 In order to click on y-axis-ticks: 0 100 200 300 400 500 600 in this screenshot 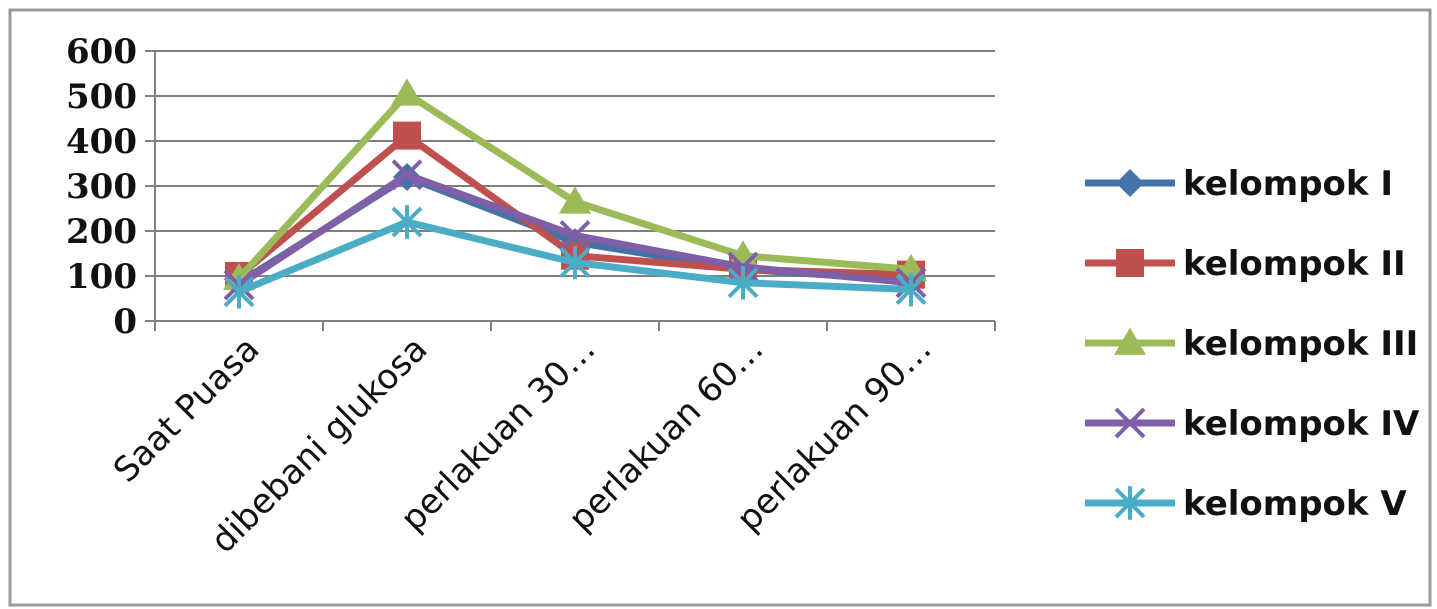, I will do `click(101, 187)`.